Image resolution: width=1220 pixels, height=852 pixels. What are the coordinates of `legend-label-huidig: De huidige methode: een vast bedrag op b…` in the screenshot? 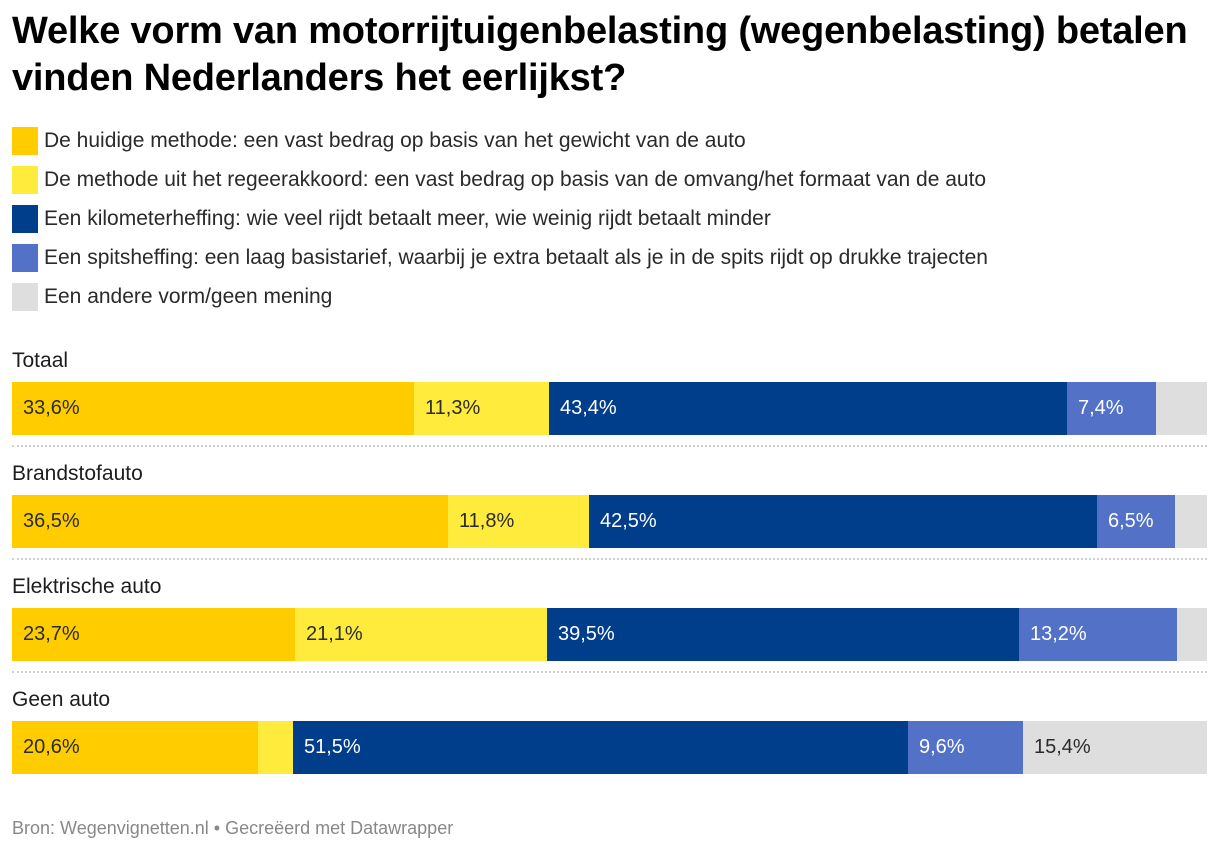 It's located at (395, 140).